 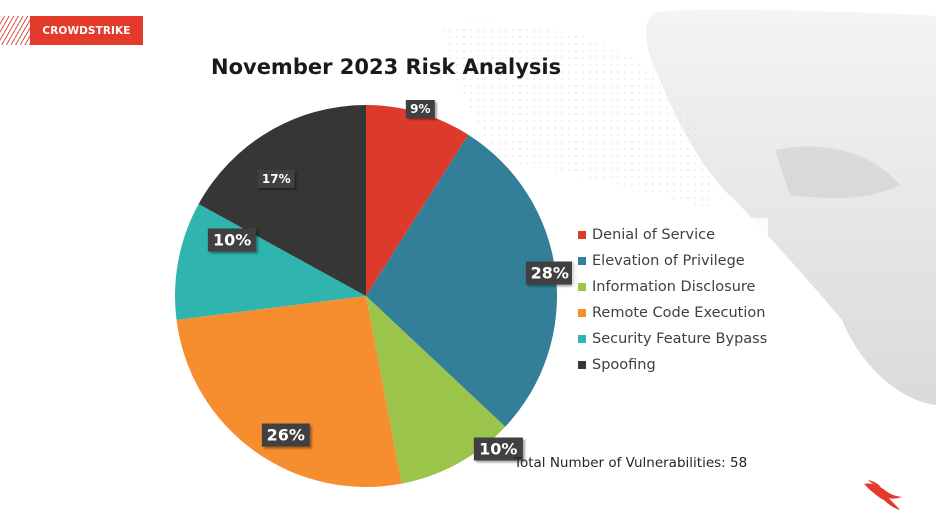 What do you see at coordinates (436, 390) in the screenshot?
I see `pie-slice-information-disclosure` at bounding box center [436, 390].